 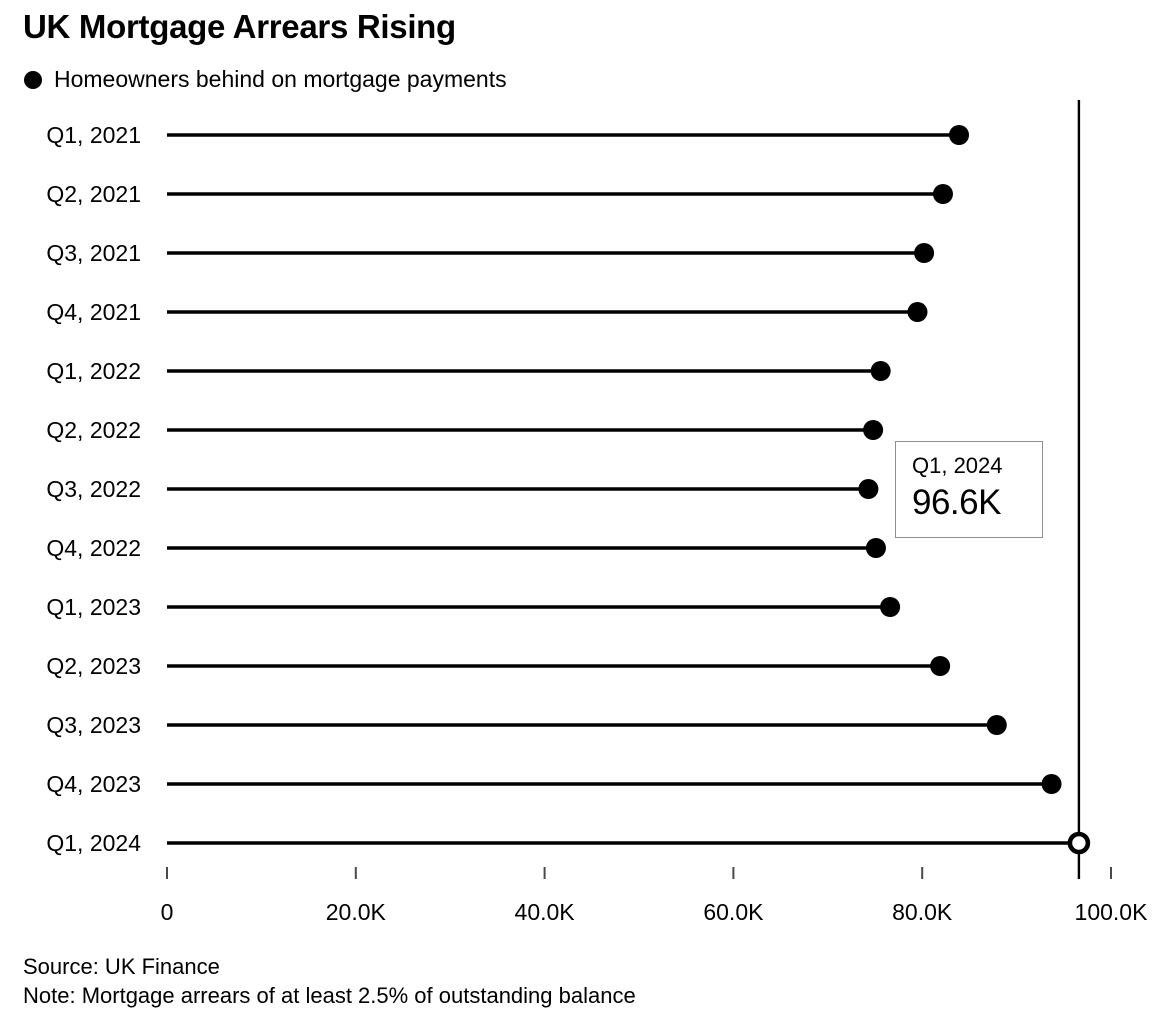 What do you see at coordinates (93, 430) in the screenshot?
I see `category-label: Q2, 2022` at bounding box center [93, 430].